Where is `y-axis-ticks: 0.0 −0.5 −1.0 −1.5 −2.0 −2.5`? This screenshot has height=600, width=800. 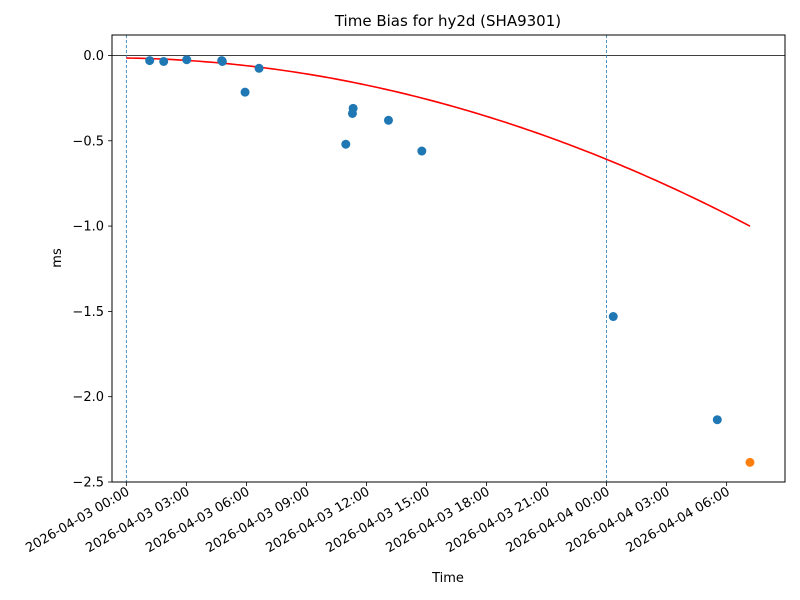
y-axis-ticks: 0.0 −0.5 −1.0 −1.5 −2.0 −2.5 is located at coordinates (92, 270).